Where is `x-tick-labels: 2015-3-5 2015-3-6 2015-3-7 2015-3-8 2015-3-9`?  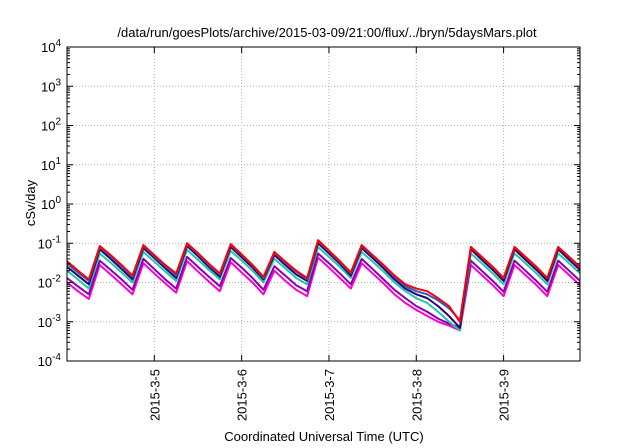
x-tick-labels: 2015-3-5 2015-3-6 2015-3-7 2015-3-8 2015-3-9 is located at coordinates (329, 395).